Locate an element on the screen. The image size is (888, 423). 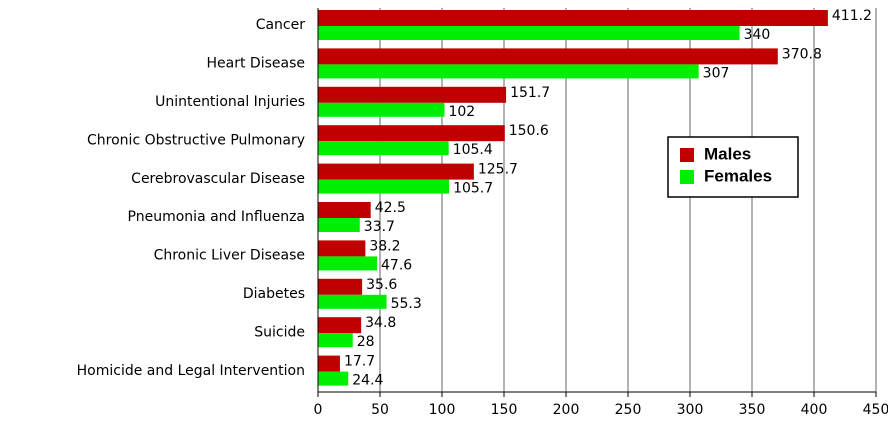
x-tick-label: 50 is located at coordinates (380, 410).